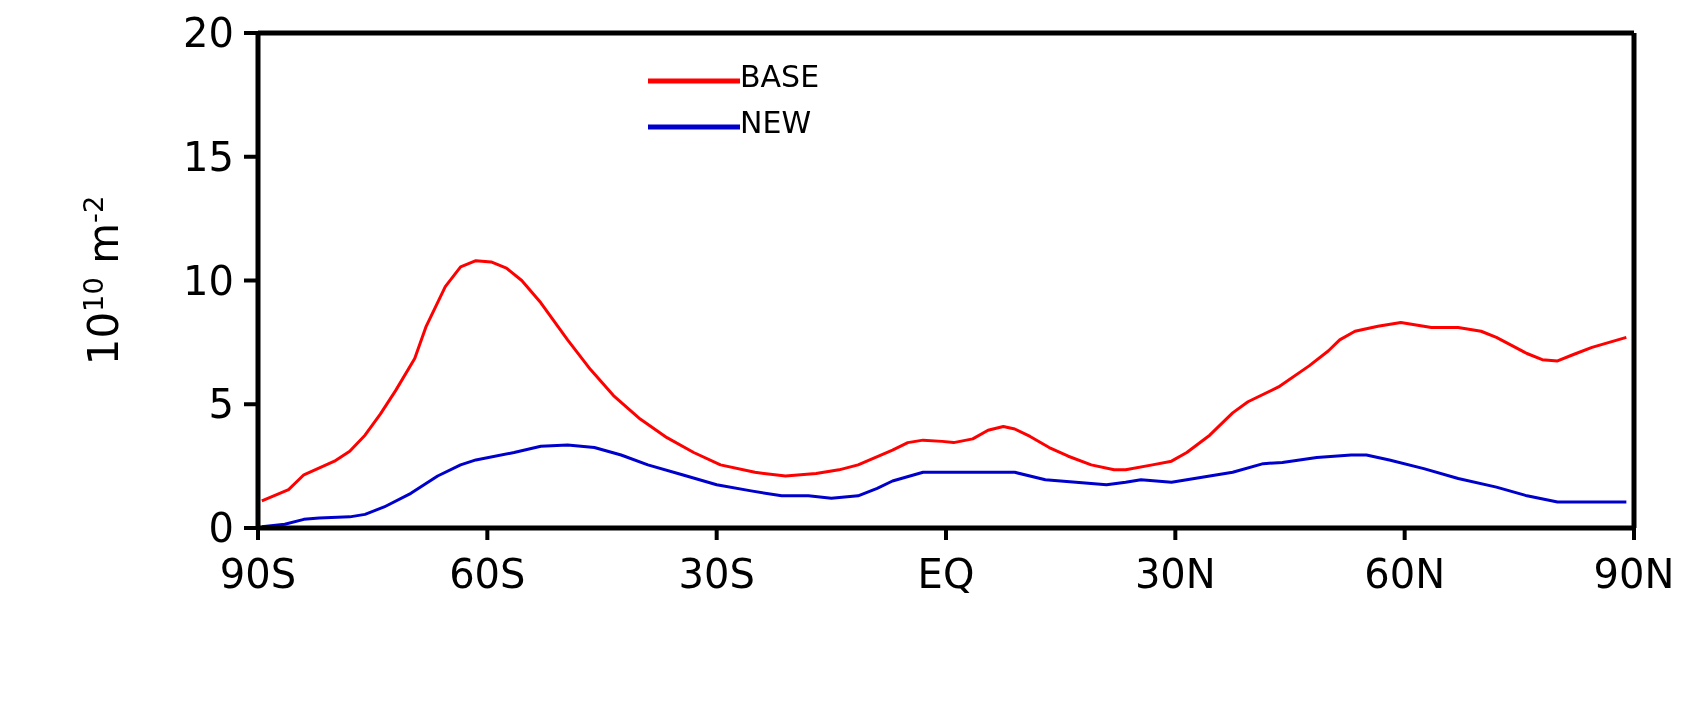 The width and height of the screenshot is (1693, 728). Describe the element at coordinates (1634, 574) in the screenshot. I see `x-tick-label: 90N` at that location.